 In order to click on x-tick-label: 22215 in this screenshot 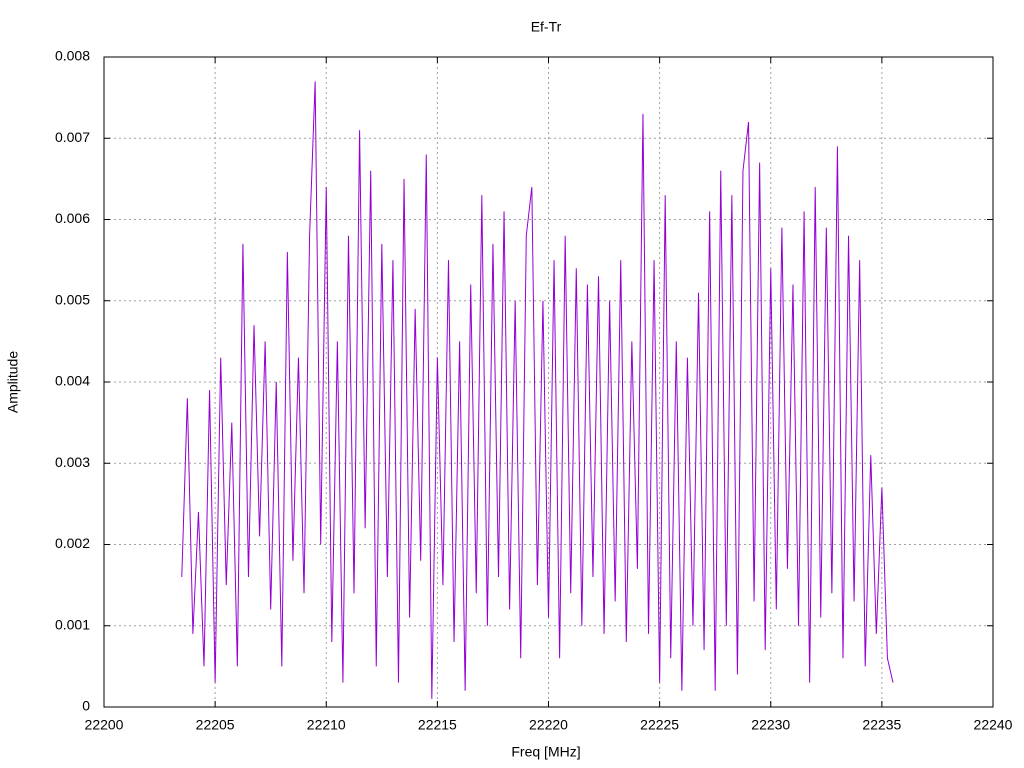, I will do `click(437, 725)`.